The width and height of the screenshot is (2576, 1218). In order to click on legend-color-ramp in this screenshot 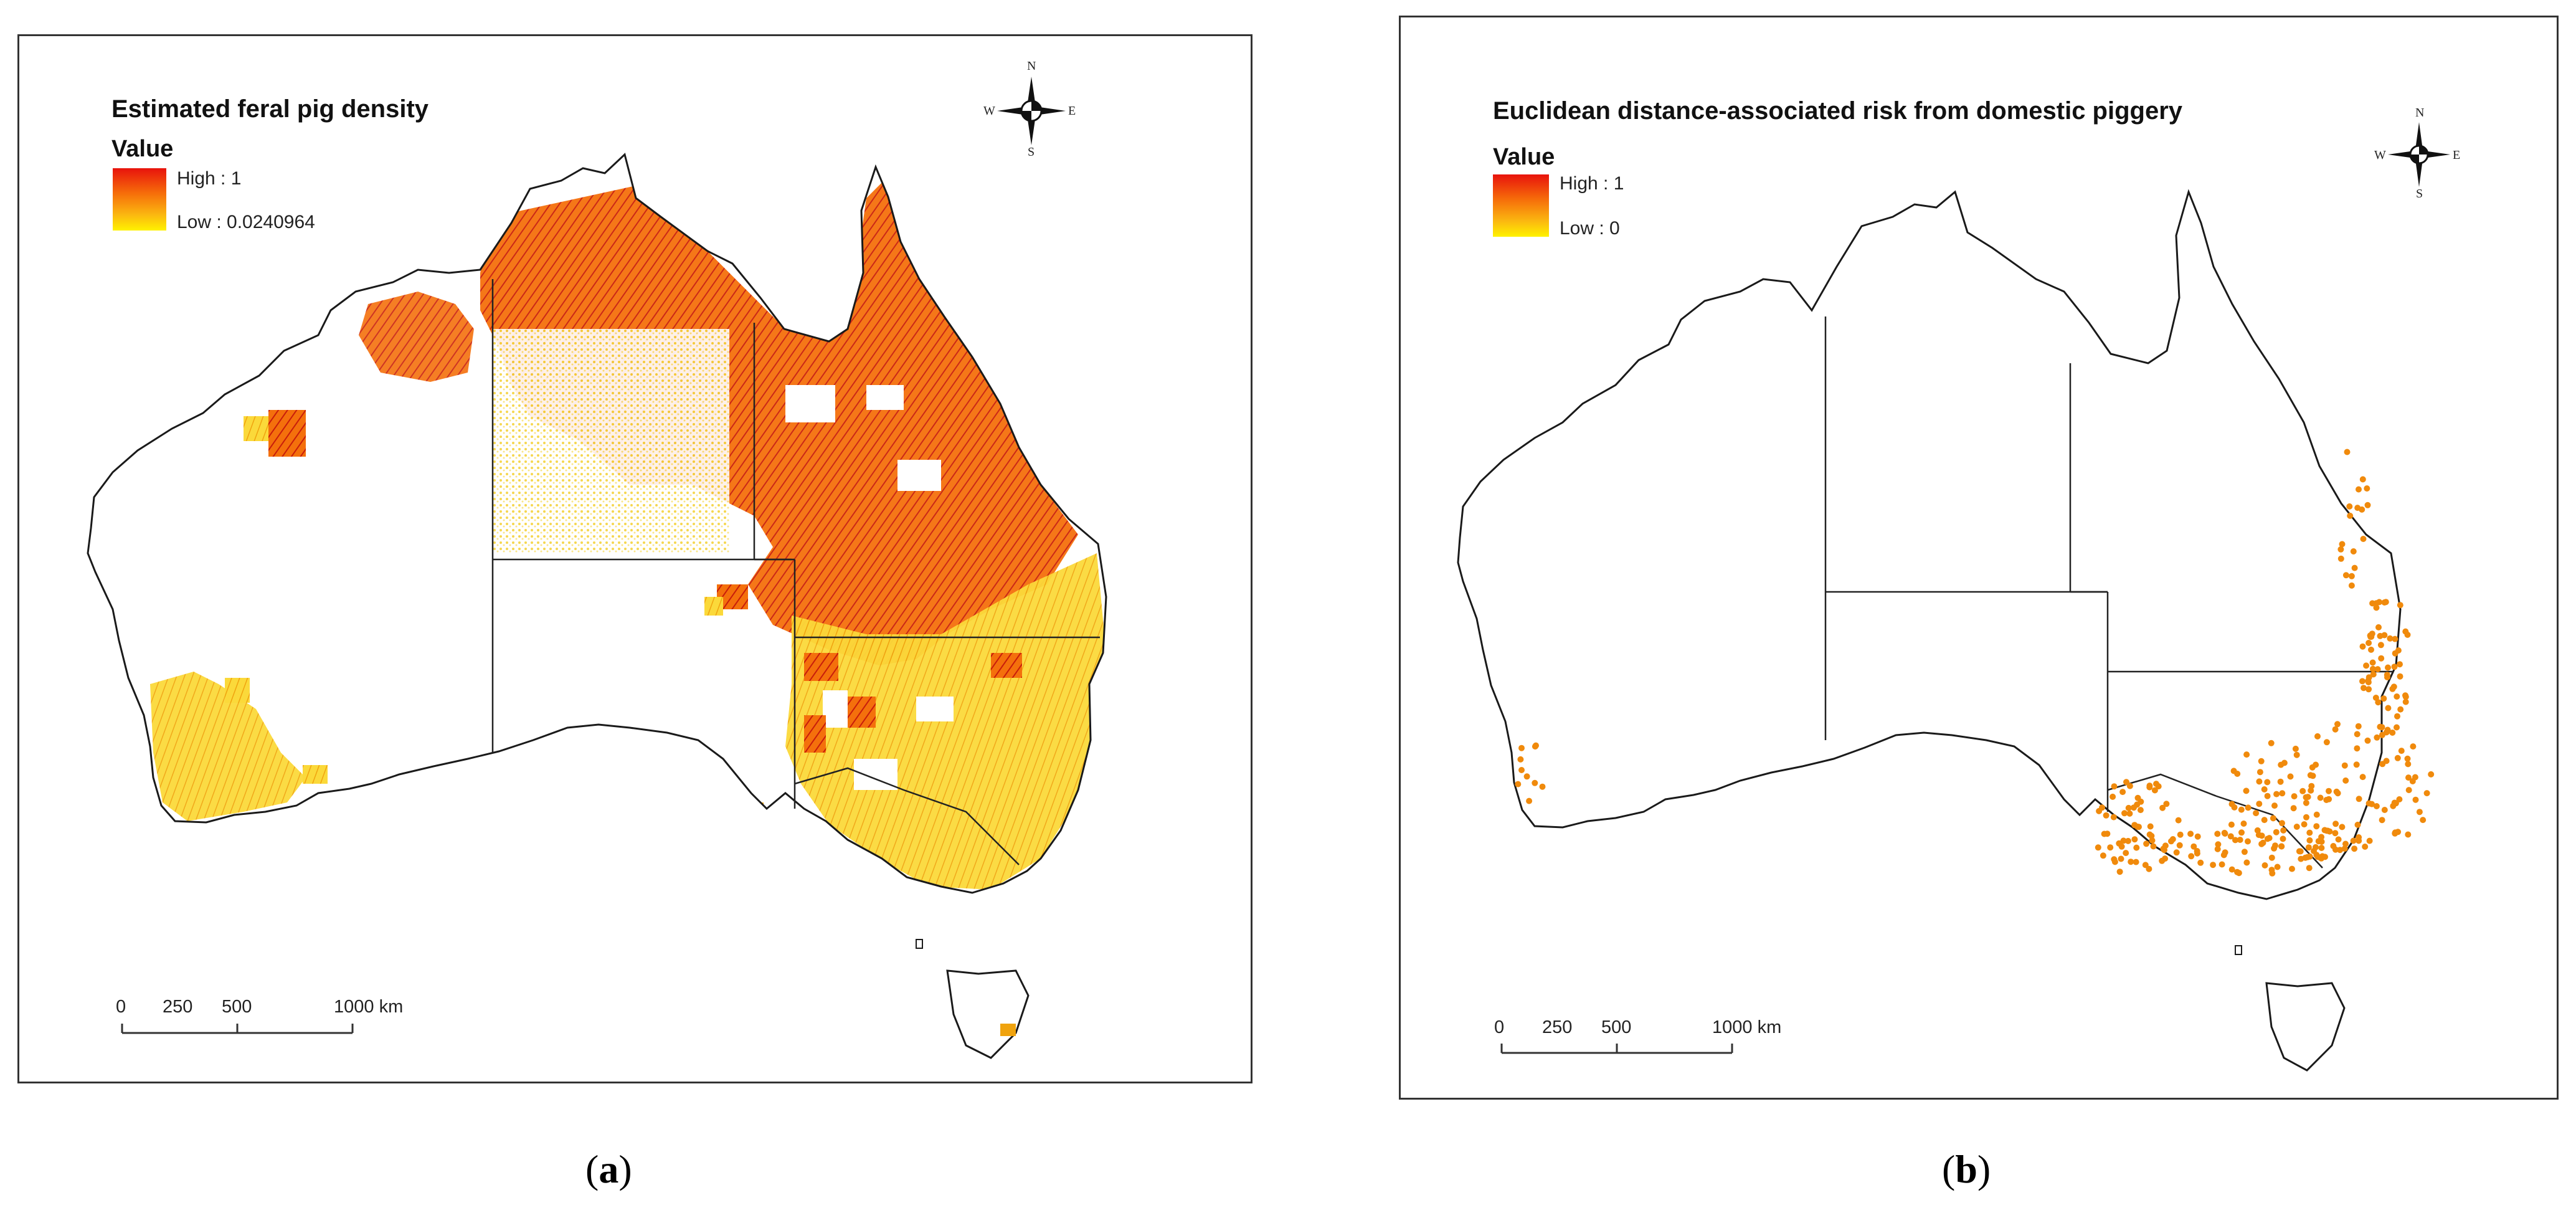, I will do `click(140, 199)`.